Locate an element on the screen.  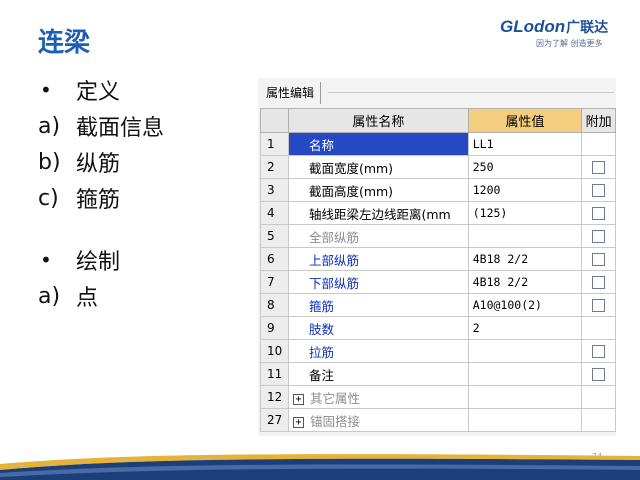
property-name: 备注 is located at coordinates (378, 374).